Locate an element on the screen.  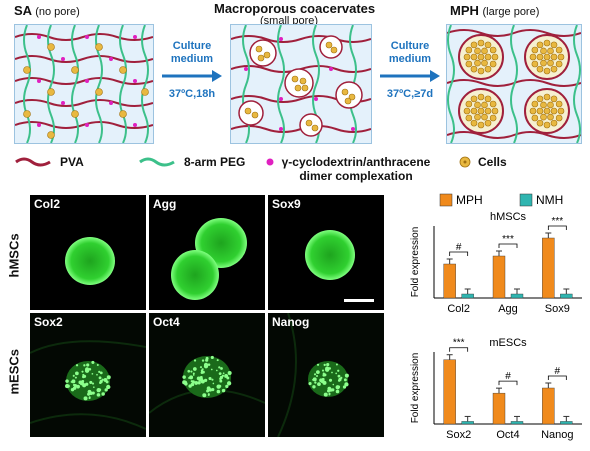
y-axis-label: Fold expression is located at coordinates (415, 262).